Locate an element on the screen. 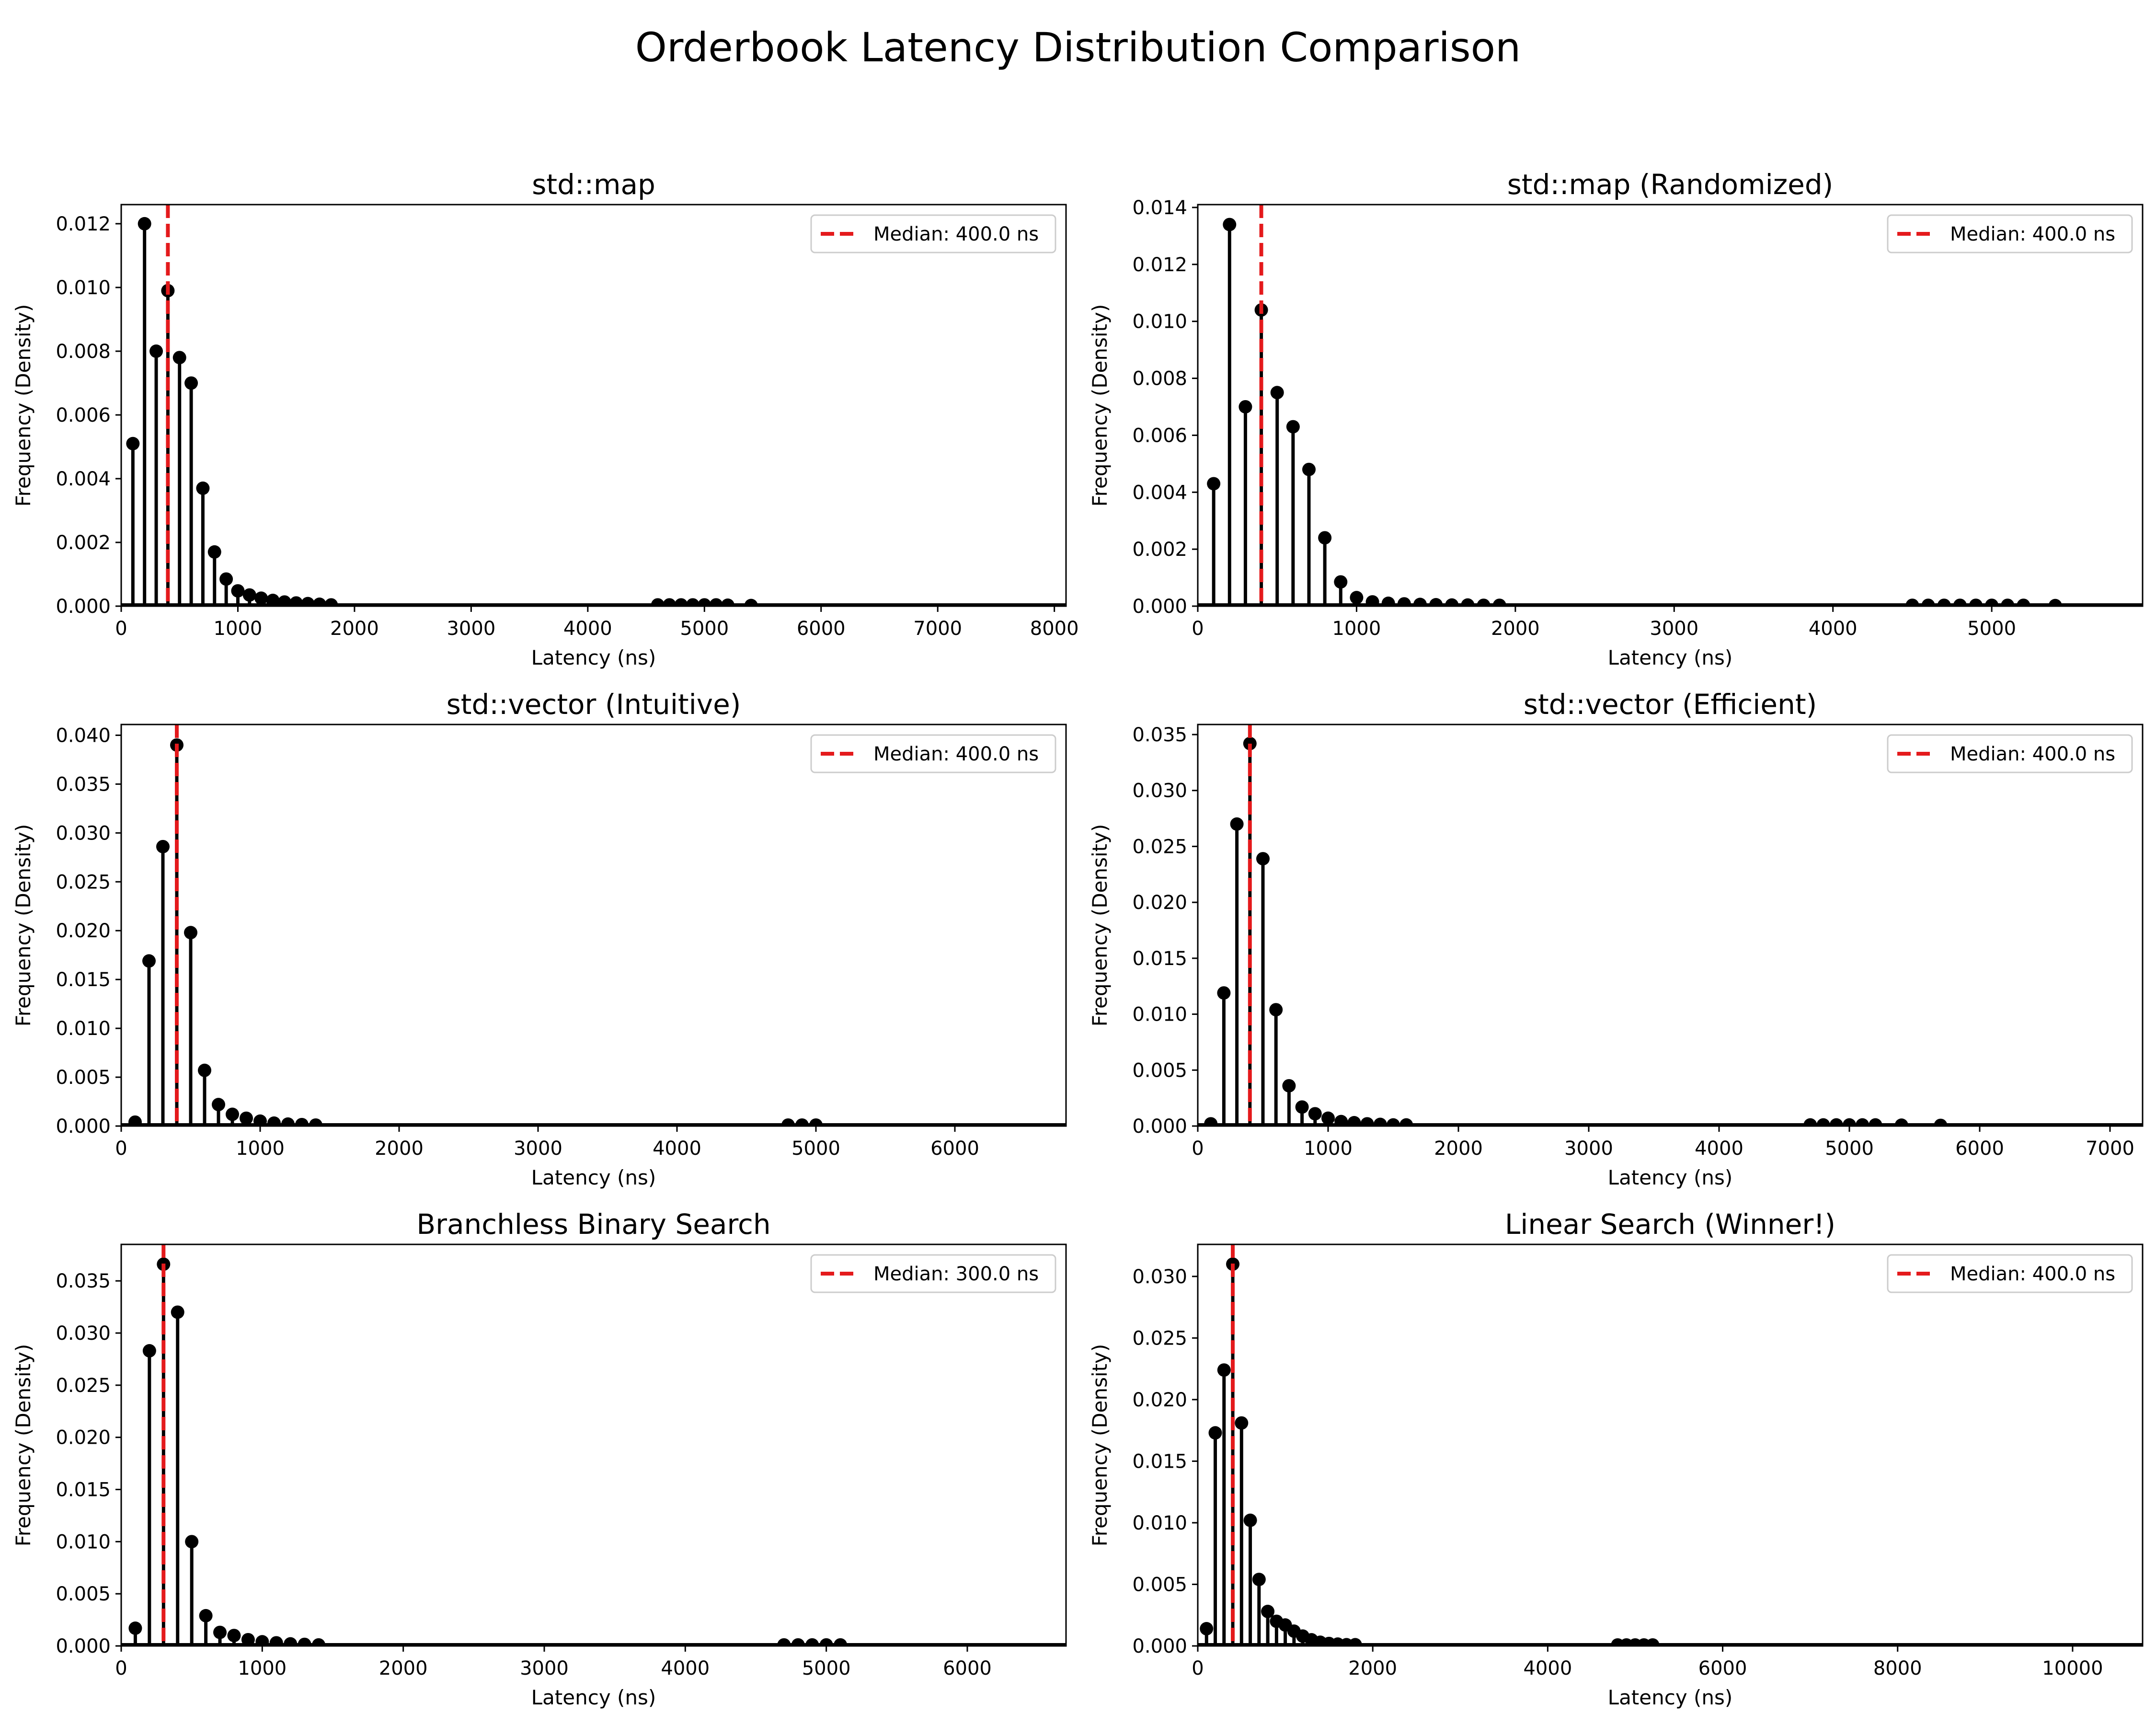 This screenshot has height=1725, width=2156. y-tick-label: 0.002 is located at coordinates (83, 543).